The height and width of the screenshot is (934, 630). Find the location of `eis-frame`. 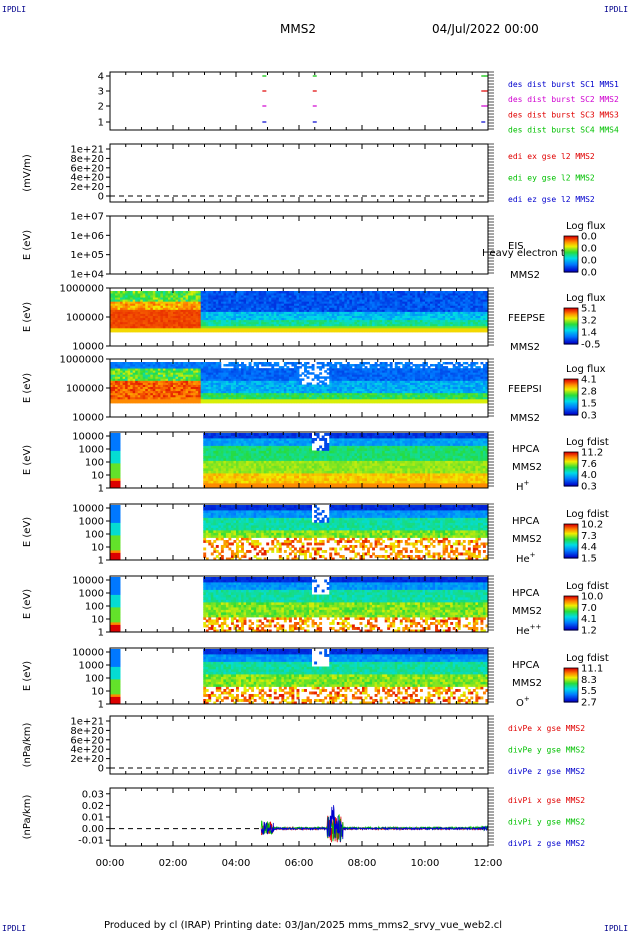

eis-frame is located at coordinates (299, 245).